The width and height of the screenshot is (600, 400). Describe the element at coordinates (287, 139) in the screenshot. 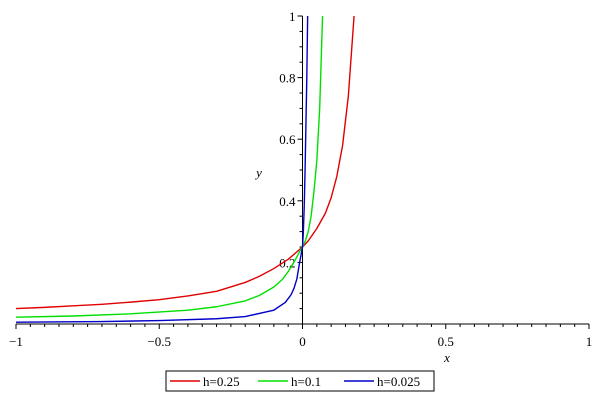

I see `y-tick-label: 0.6` at that location.